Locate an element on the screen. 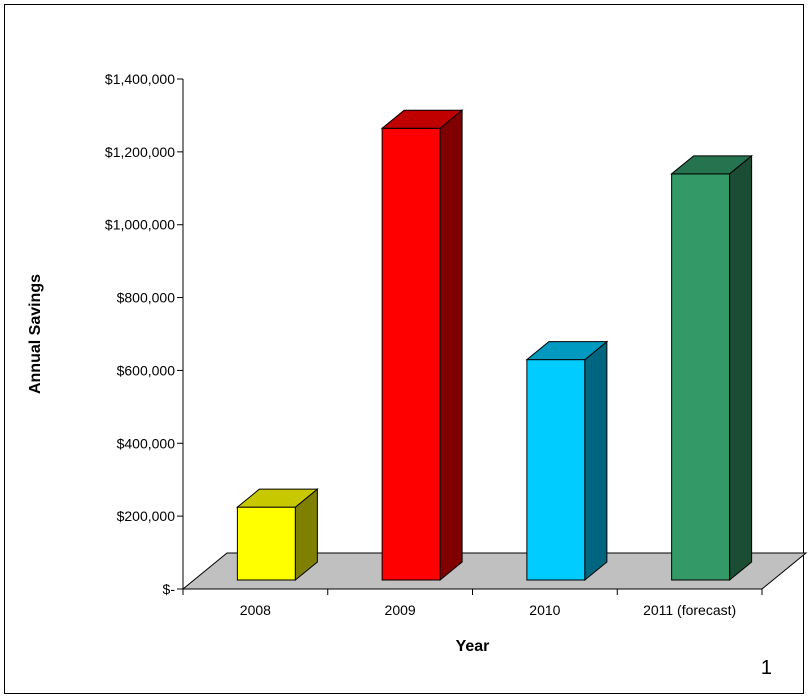 This screenshot has width=810, height=700. y-tick-label: $1,200,000 is located at coordinates (140, 152).